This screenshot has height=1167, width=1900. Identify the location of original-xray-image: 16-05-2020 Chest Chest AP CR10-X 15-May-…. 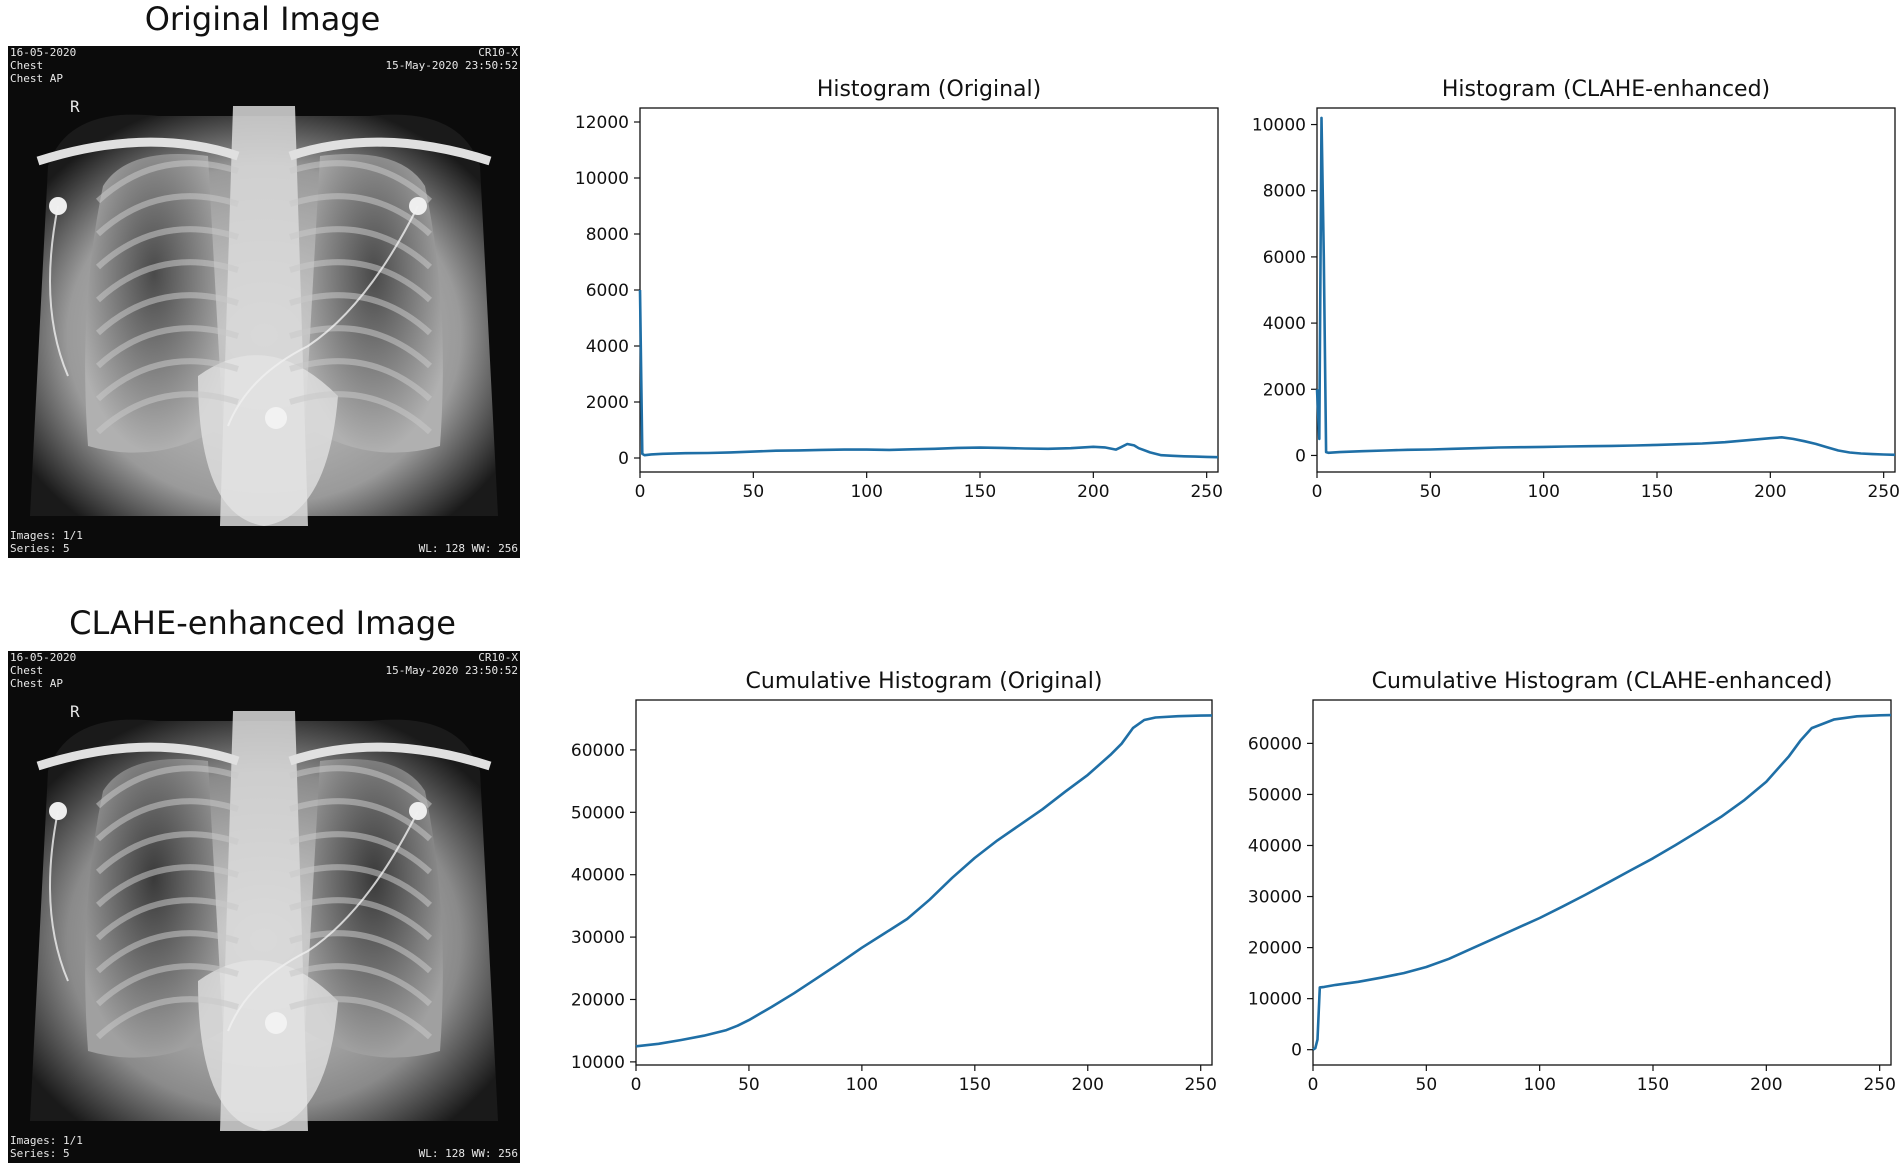
(264, 302).